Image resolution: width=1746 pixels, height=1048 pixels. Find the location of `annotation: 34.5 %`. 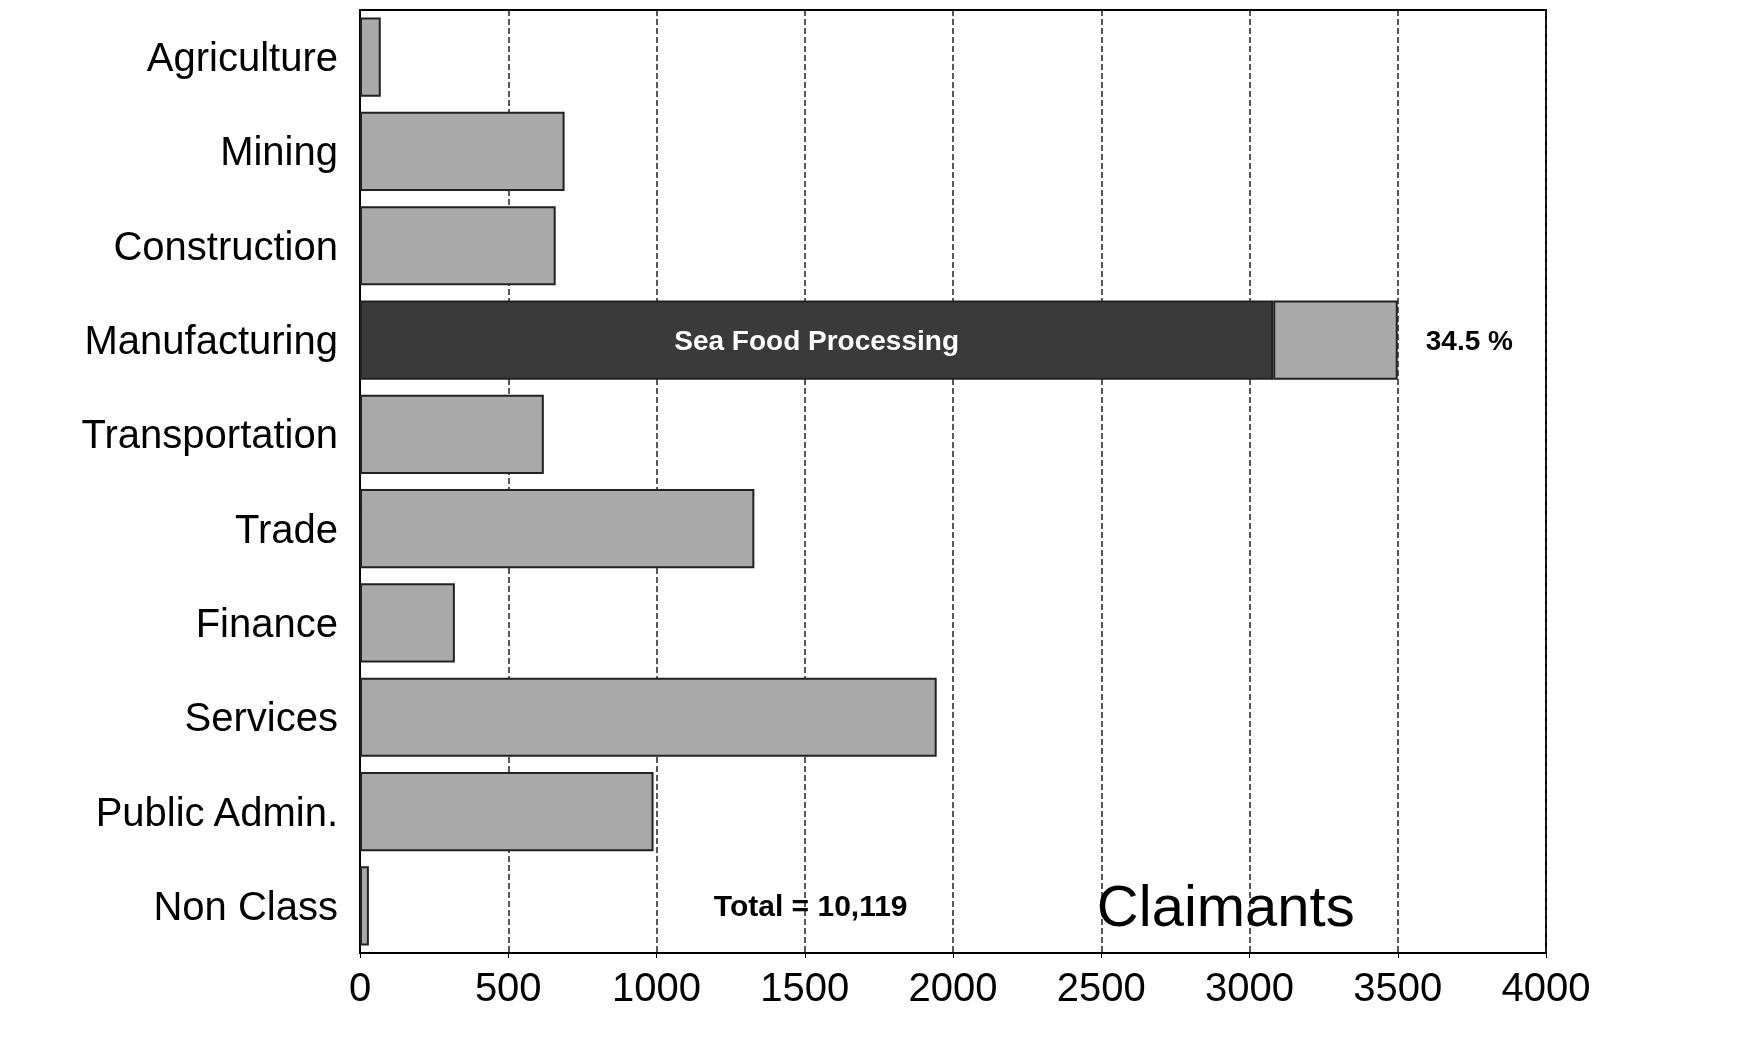

annotation: 34.5 % is located at coordinates (1469, 340).